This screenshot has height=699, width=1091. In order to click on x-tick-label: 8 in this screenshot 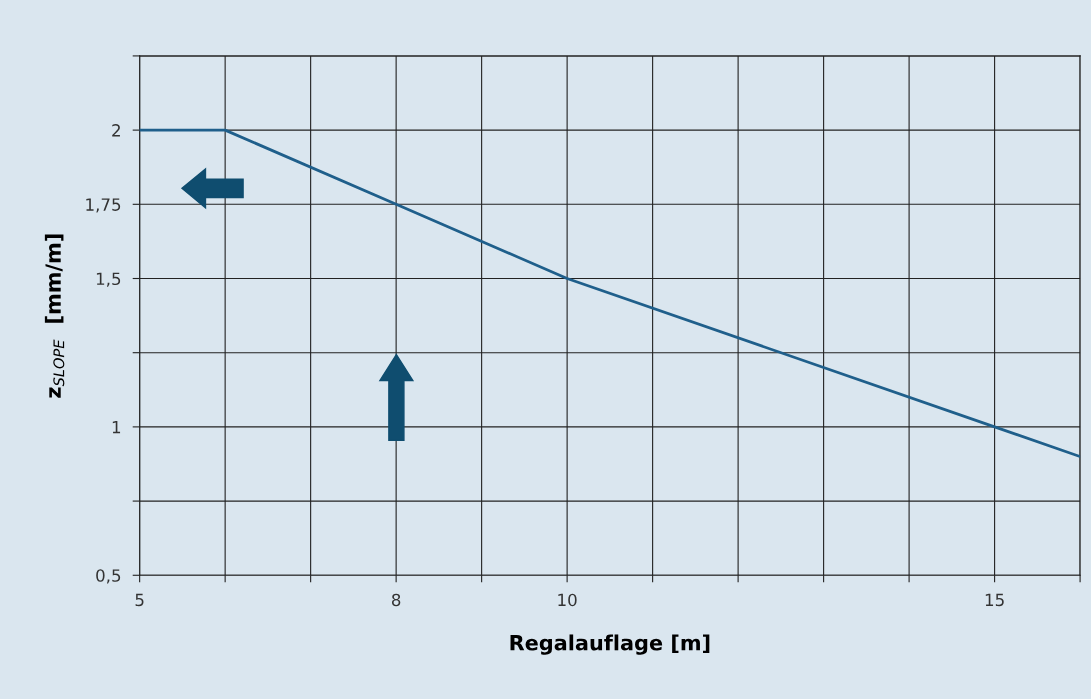, I will do `click(396, 600)`.